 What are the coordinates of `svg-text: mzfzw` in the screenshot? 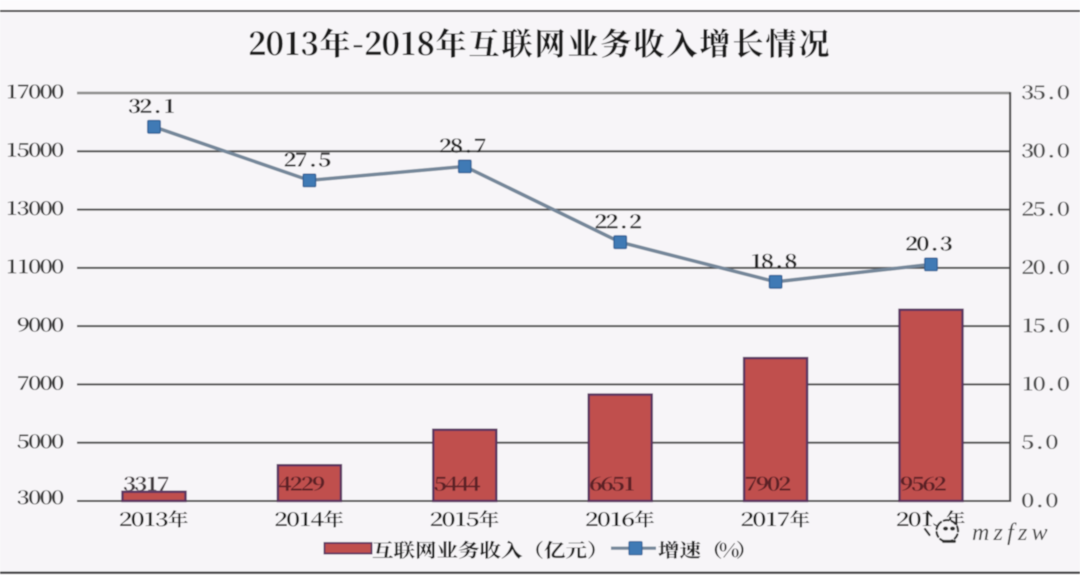 It's located at (1012, 533).